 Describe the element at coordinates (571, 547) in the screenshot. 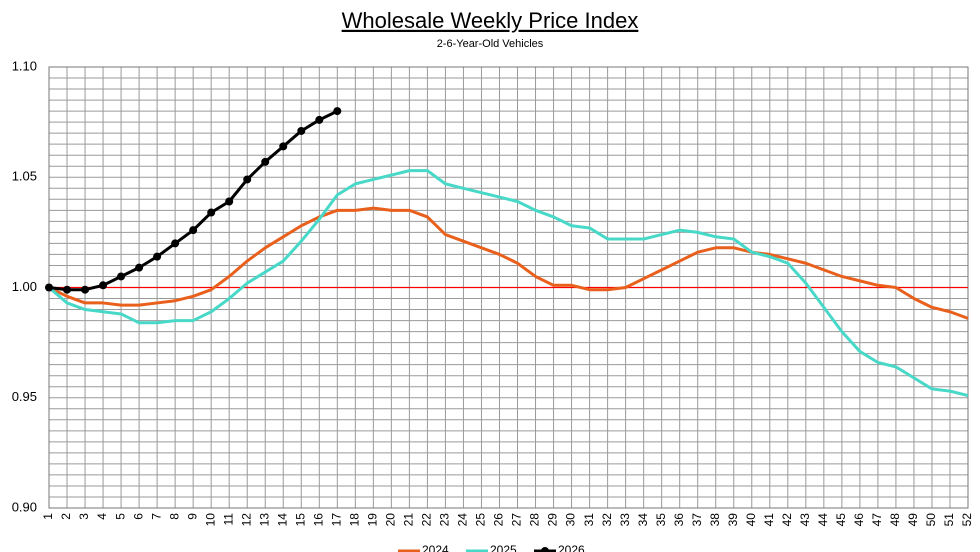

I see `legend-label: 2026` at that location.